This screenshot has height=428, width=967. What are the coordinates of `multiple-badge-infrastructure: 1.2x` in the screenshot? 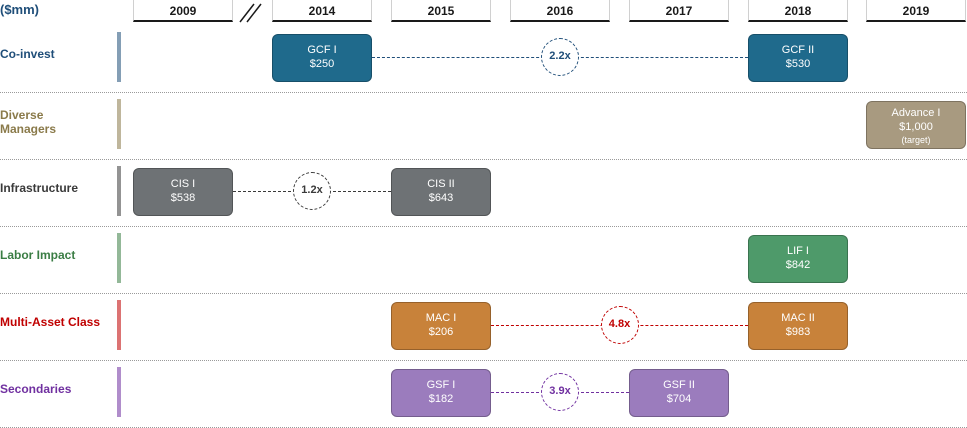 It's located at (312, 191).